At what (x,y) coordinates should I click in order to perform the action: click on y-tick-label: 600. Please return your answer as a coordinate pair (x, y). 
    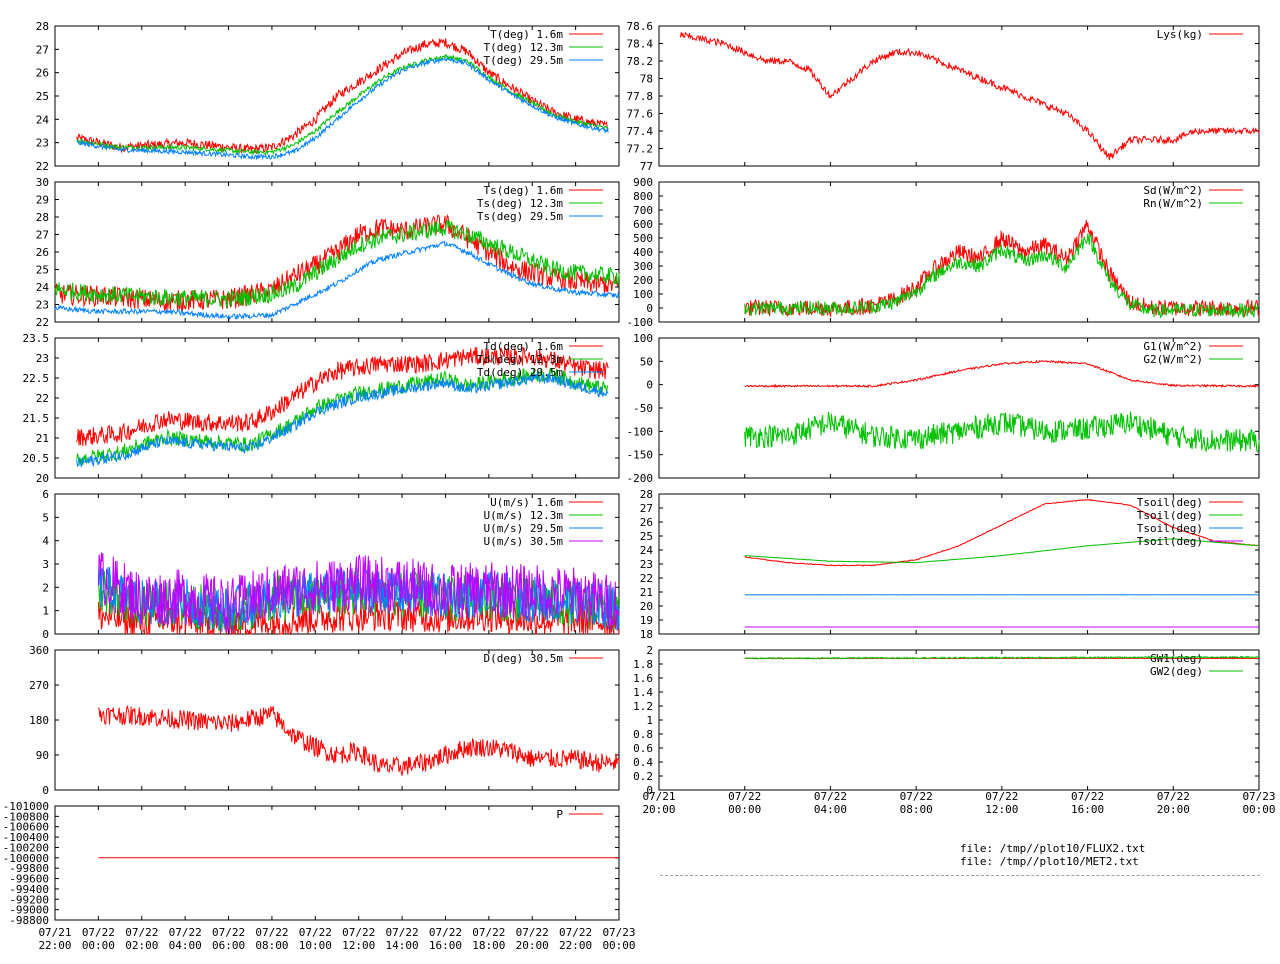
    Looking at the image, I should click on (643, 224).